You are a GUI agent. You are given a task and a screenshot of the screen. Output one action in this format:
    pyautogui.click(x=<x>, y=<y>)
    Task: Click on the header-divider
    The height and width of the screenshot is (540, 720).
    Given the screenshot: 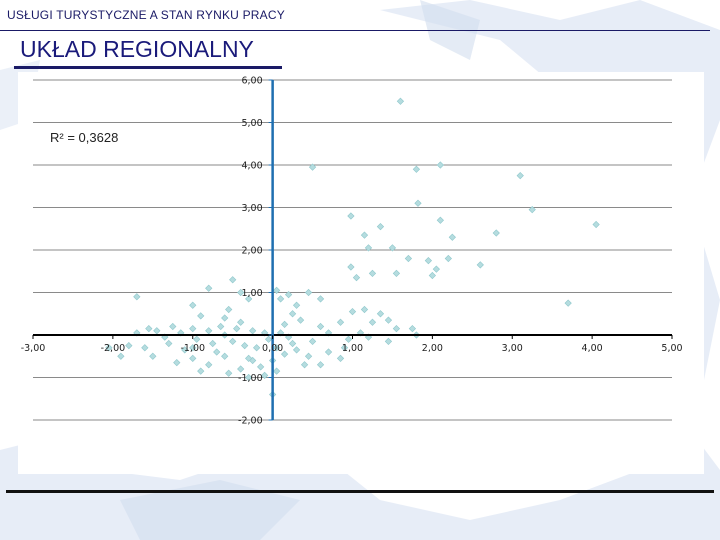 What is the action you would take?
    pyautogui.click(x=355, y=30)
    